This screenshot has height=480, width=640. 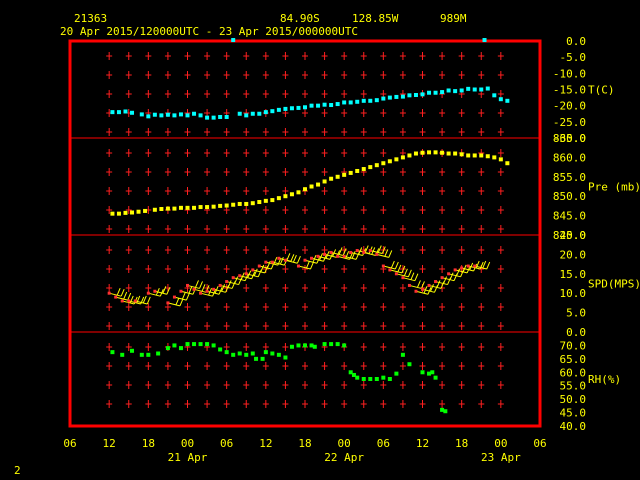 I want to click on y-tick-label: 5.0, so click(x=576, y=313).